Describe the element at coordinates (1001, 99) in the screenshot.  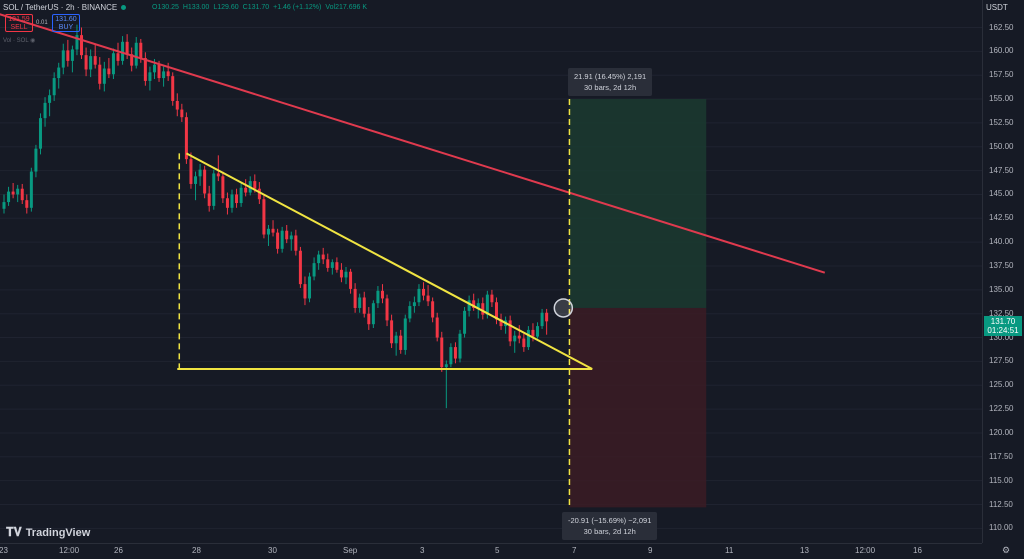
I see `price-tick-label: 155.00` at that location.